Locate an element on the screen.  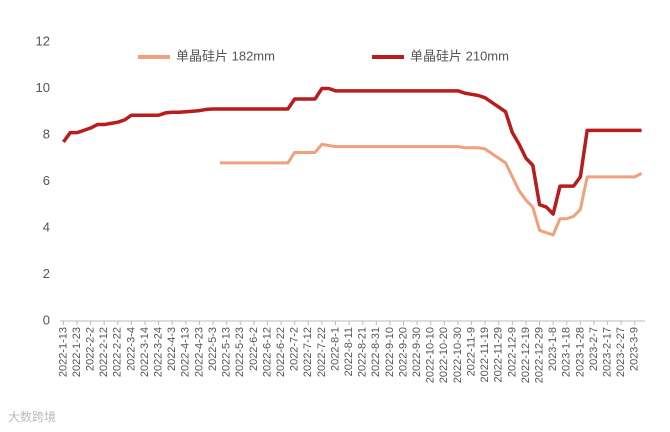
x-tick-label: 2022-4-23 is located at coordinates (199, 352).